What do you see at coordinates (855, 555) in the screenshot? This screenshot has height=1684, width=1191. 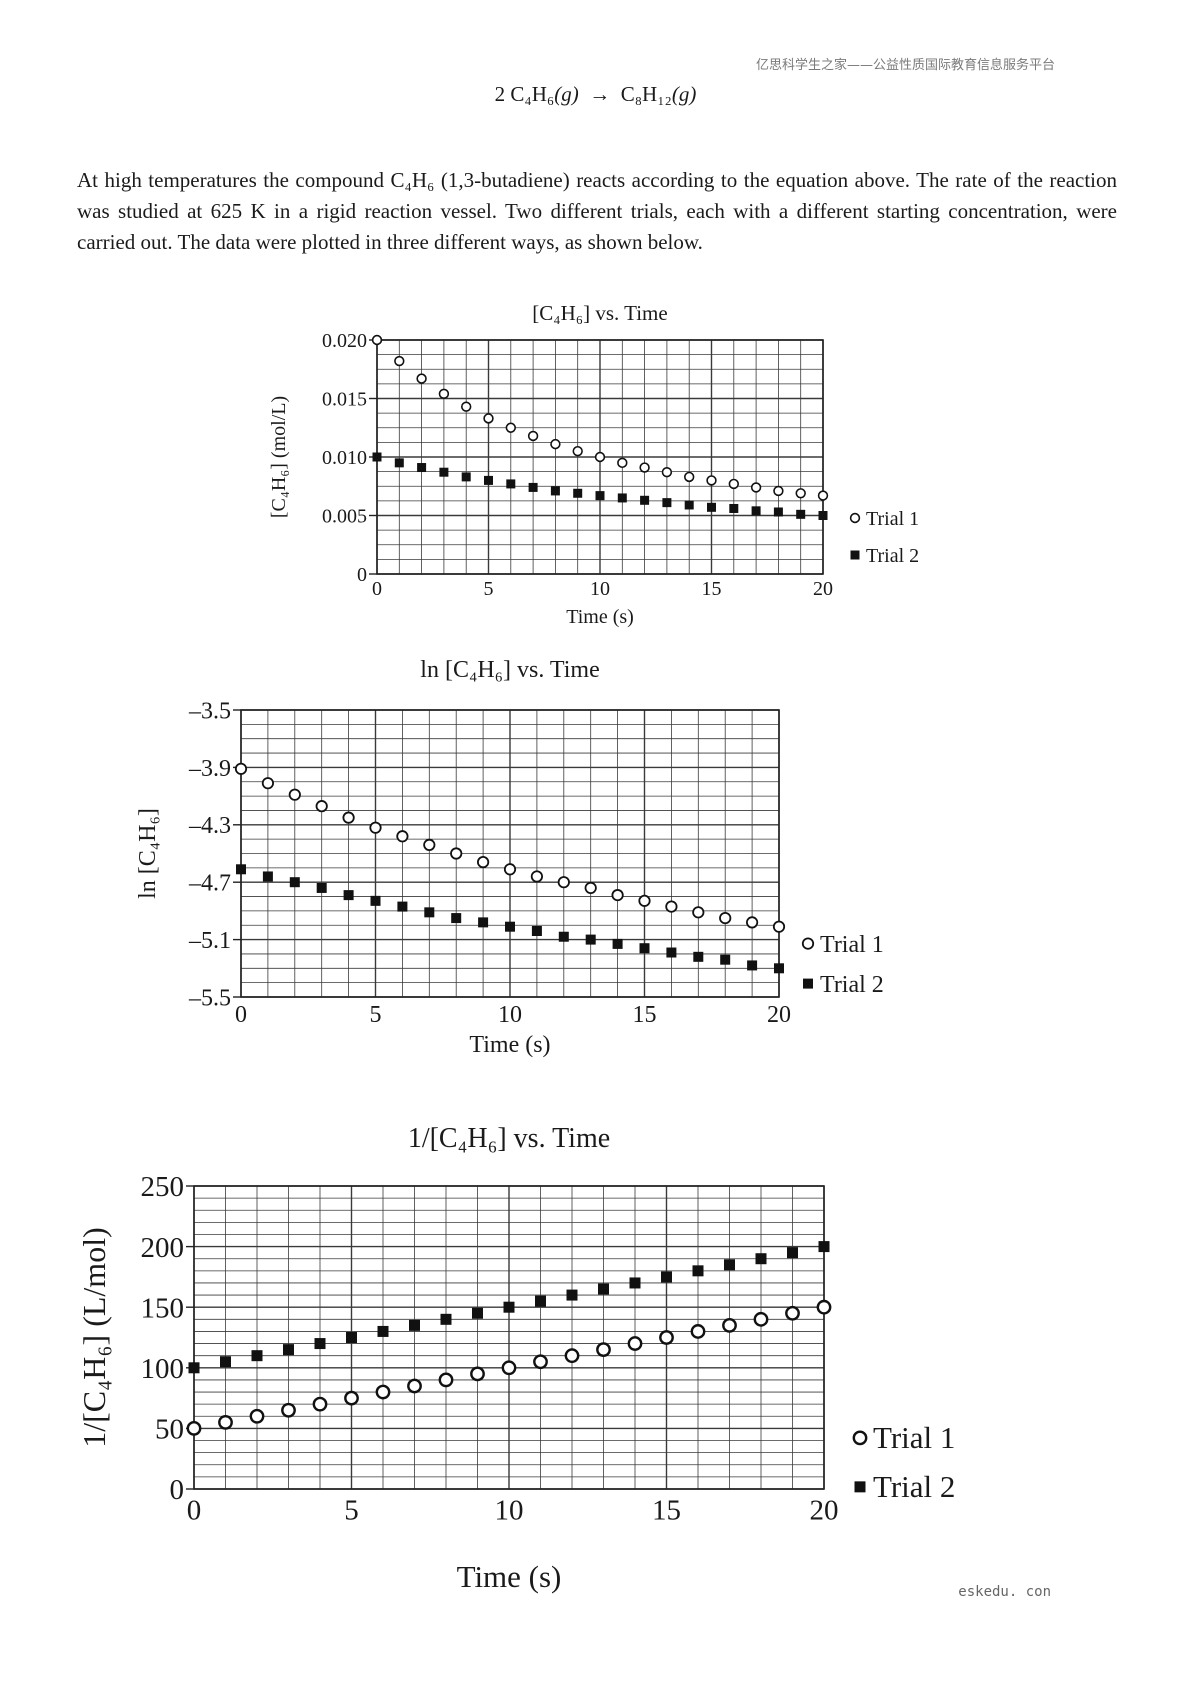 I see `legend-trial-2-marker` at bounding box center [855, 555].